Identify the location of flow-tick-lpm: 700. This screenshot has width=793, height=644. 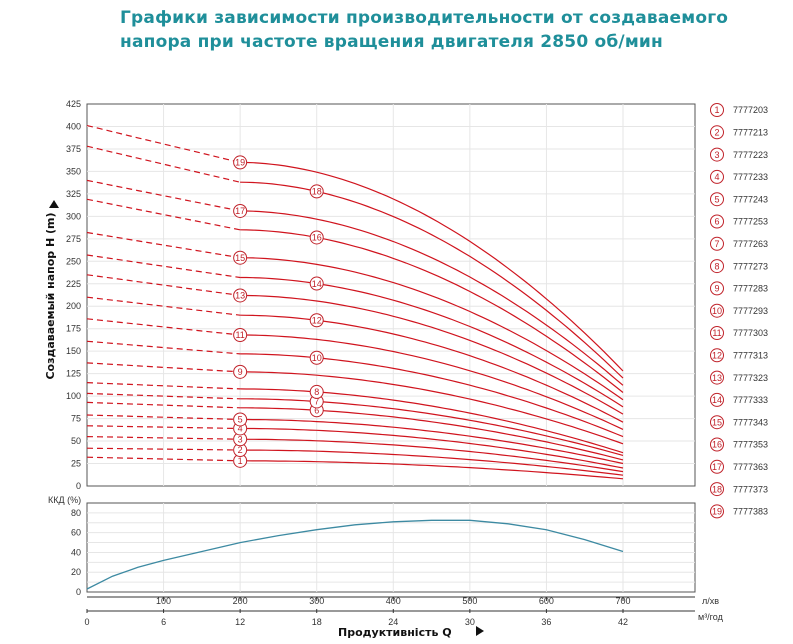
(622, 601).